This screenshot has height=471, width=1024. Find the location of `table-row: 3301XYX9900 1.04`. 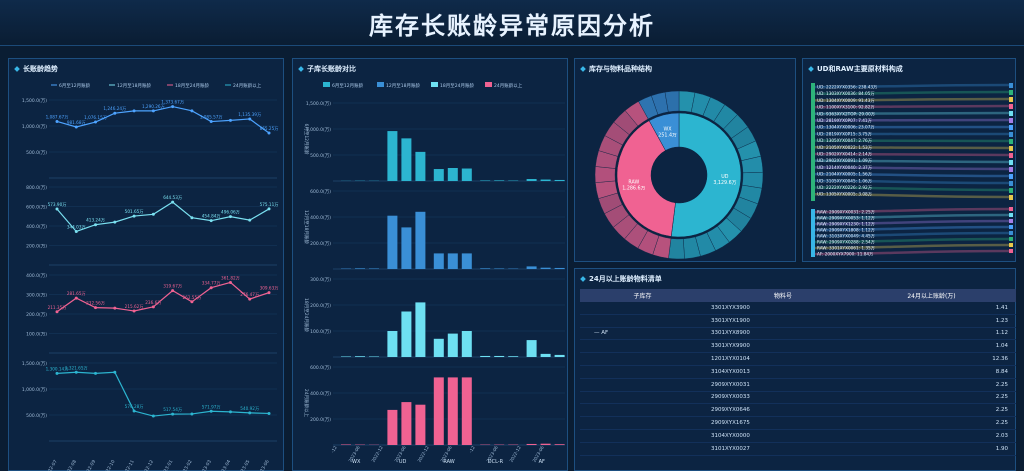

table-row: 3301XYX9900 1.04 is located at coordinates (798, 347).